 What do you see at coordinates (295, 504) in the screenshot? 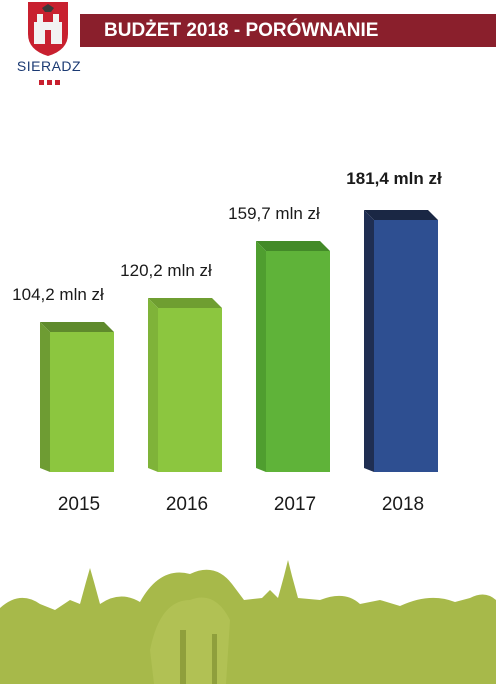
I see `category-label-2017: 2017` at bounding box center [295, 504].